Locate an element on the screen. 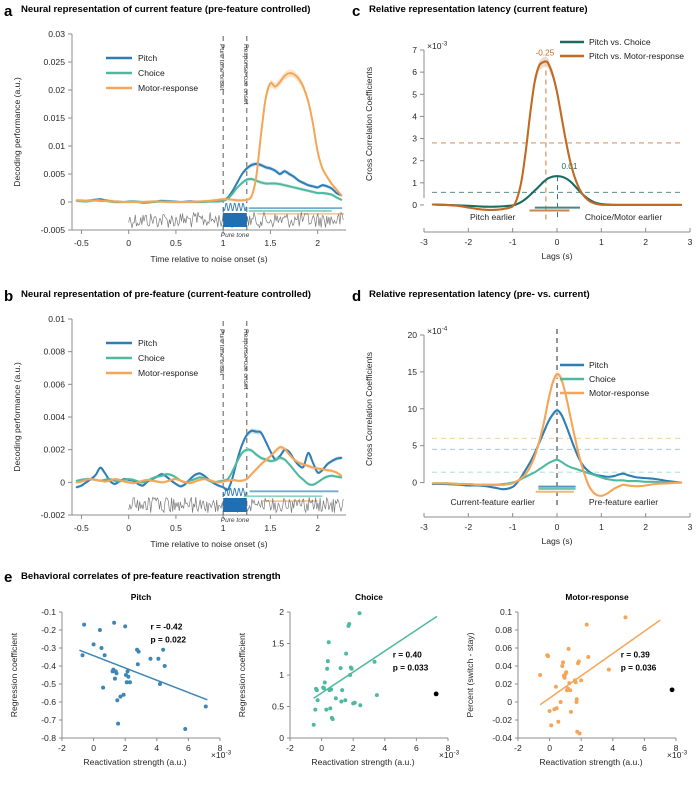  y-tick-label: 2 is located at coordinates (281, 612).